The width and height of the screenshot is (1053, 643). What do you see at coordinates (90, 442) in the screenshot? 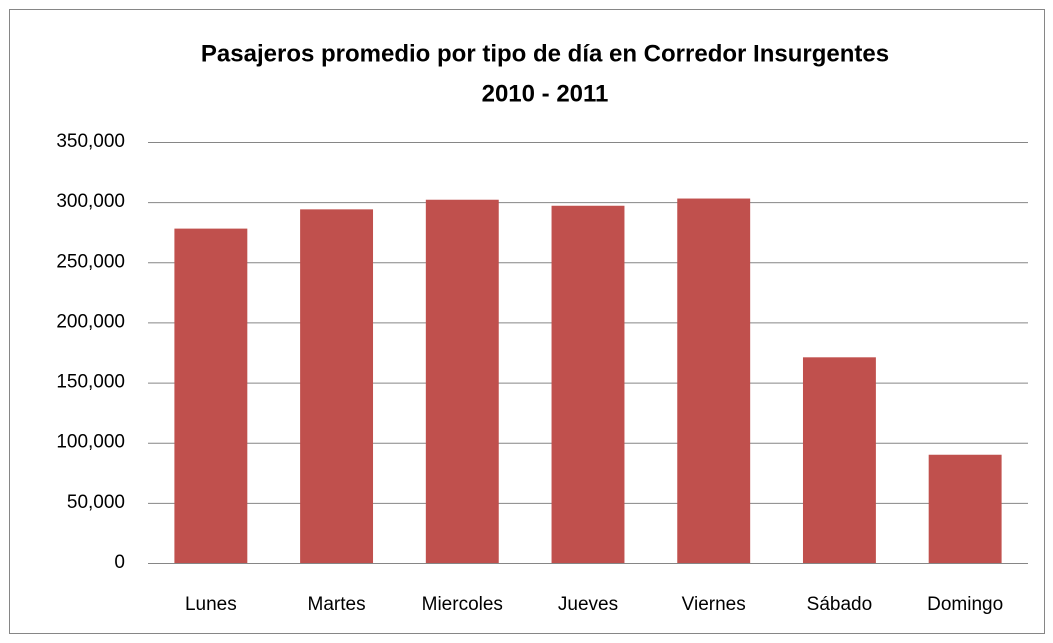
I see `y-tick-label: 100,000` at bounding box center [90, 442].